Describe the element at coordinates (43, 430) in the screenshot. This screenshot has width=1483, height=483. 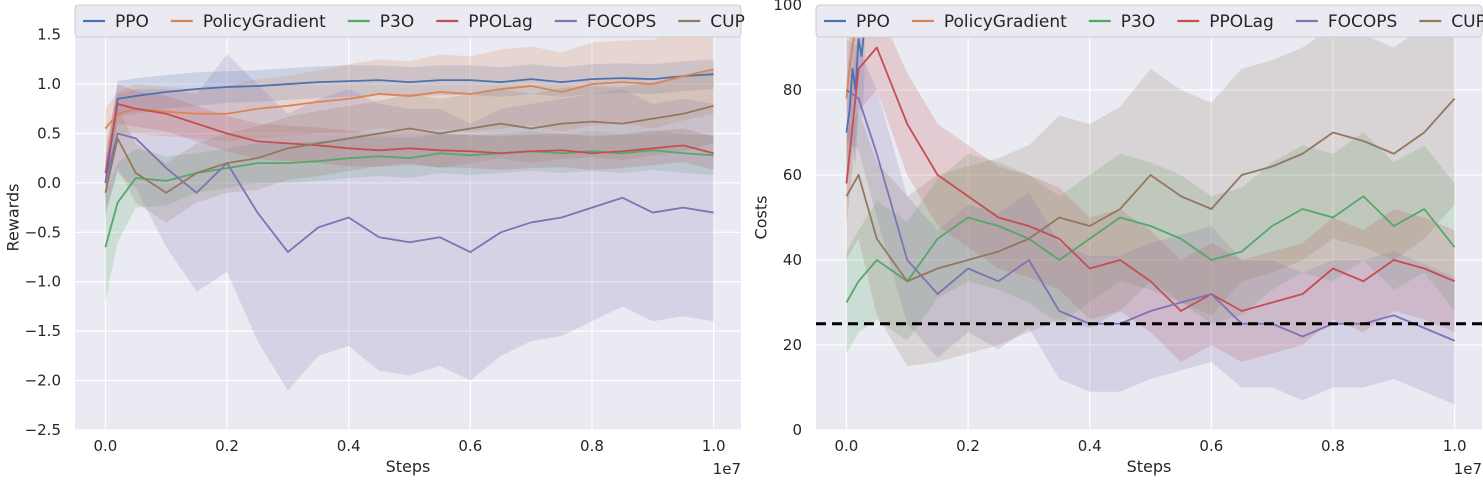
I see `y-tick-label: −2.5` at that location.